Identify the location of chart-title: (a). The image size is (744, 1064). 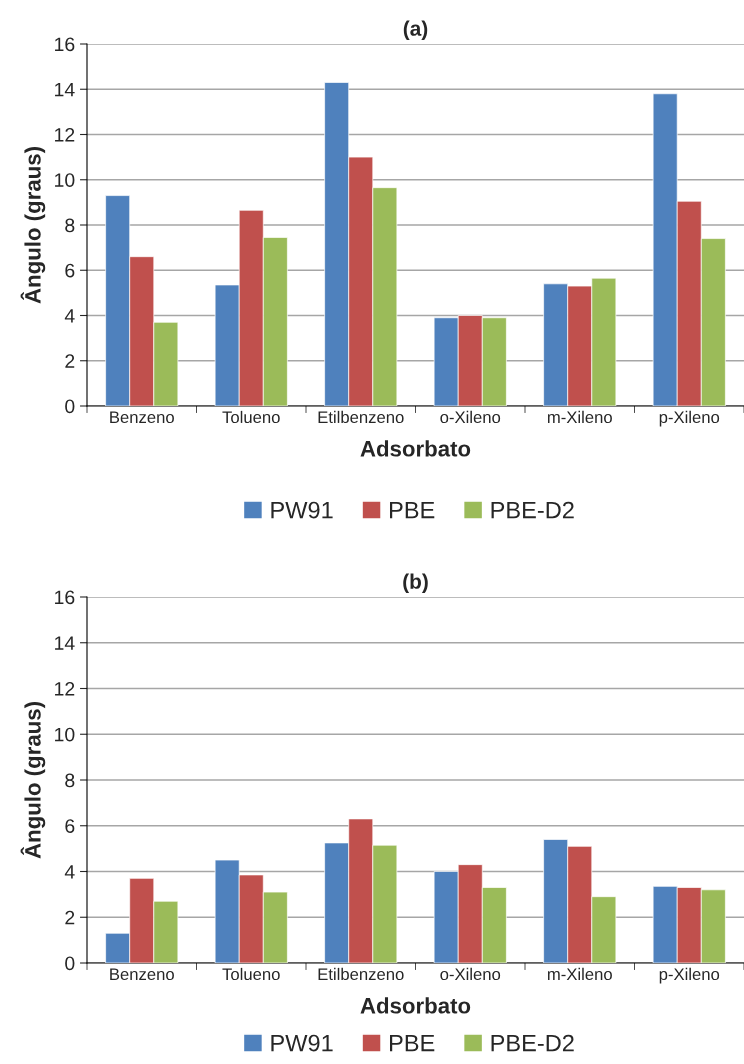
(415, 30).